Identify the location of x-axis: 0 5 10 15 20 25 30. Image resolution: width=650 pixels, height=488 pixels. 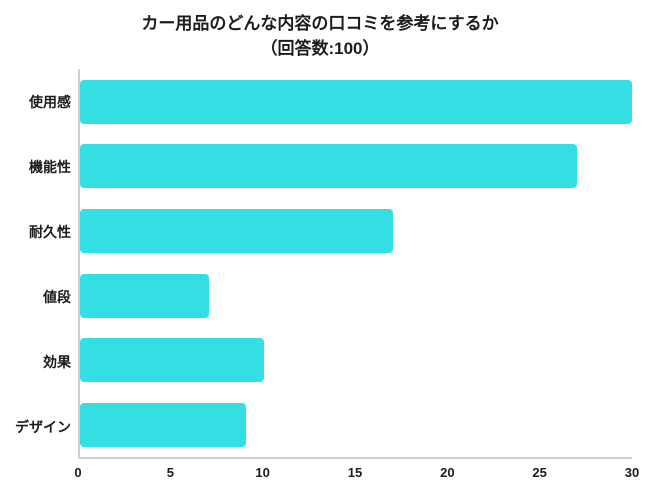
(323, 475).